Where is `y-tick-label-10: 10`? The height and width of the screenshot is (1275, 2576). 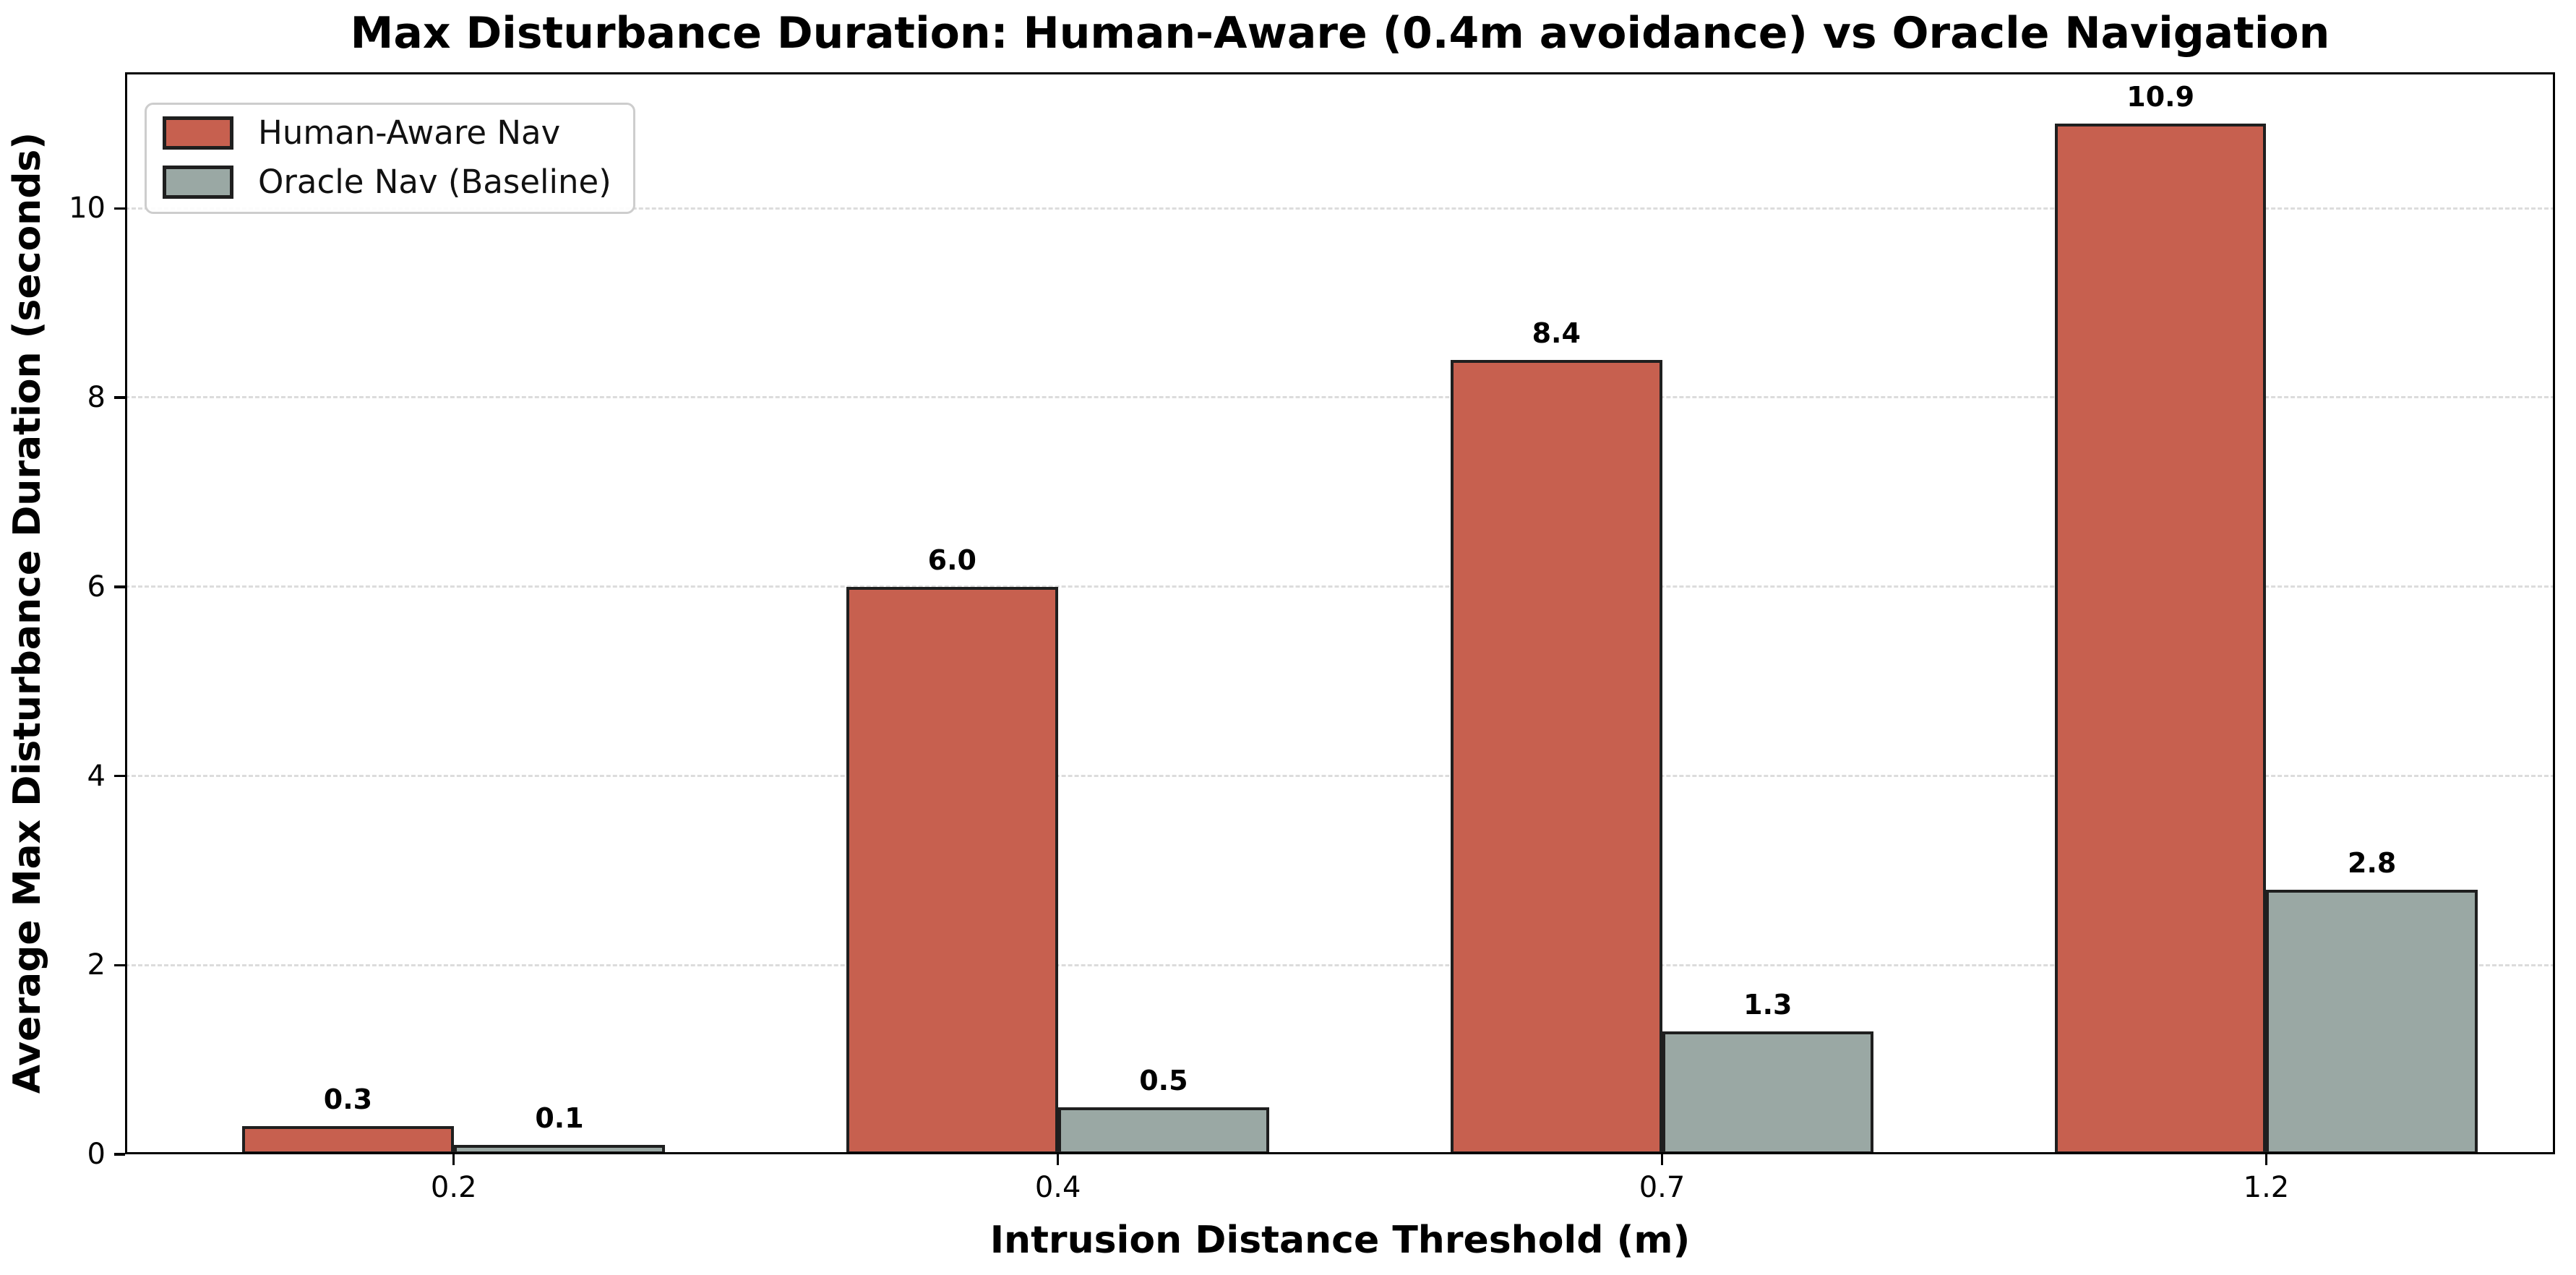 y-tick-label-10: 10 is located at coordinates (88, 209).